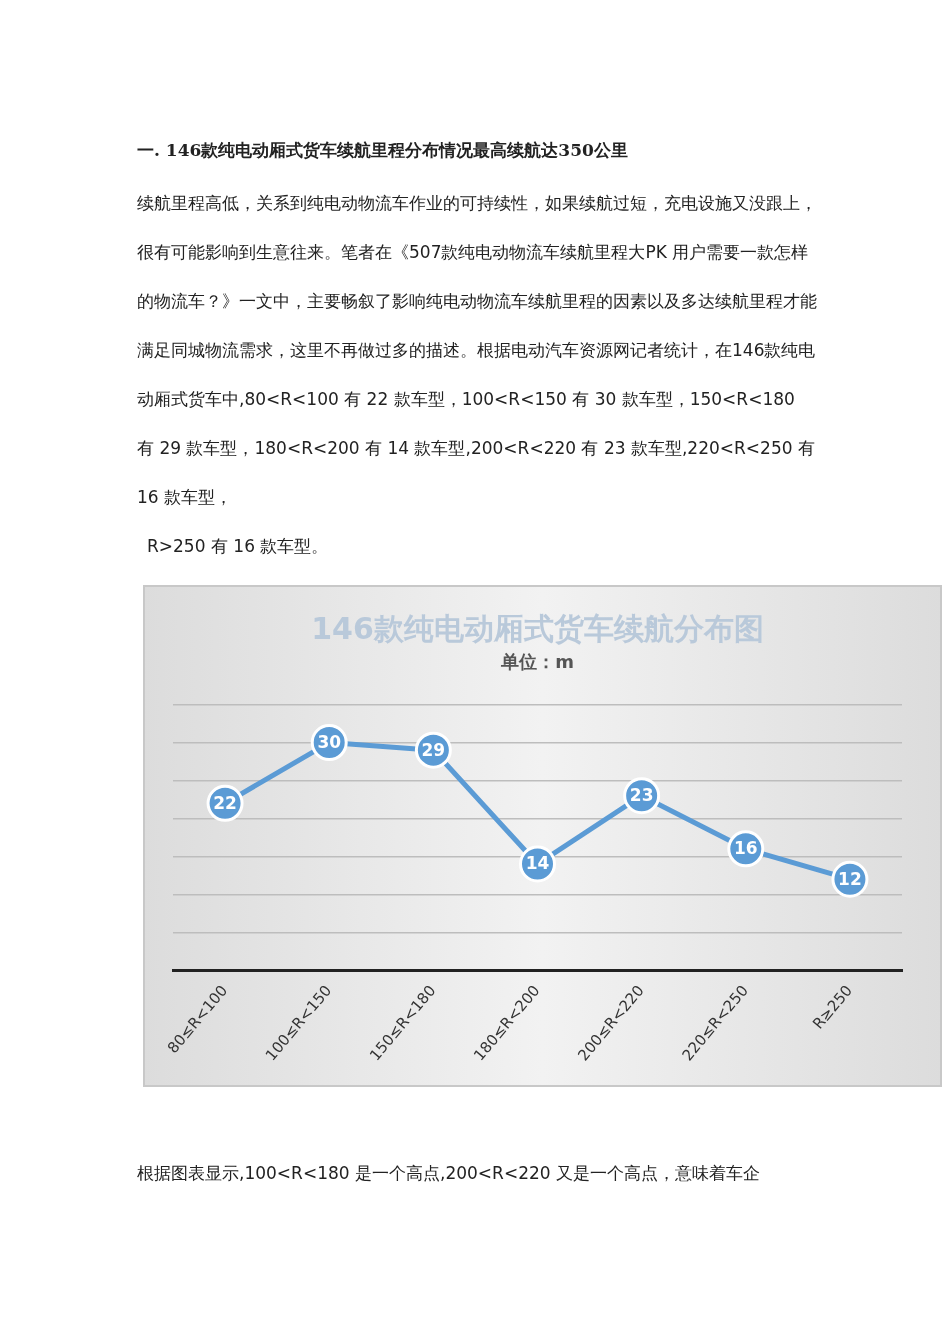 This screenshot has height=1344, width=950. Describe the element at coordinates (433, 749) in the screenshot. I see `data-label: 29` at that location.